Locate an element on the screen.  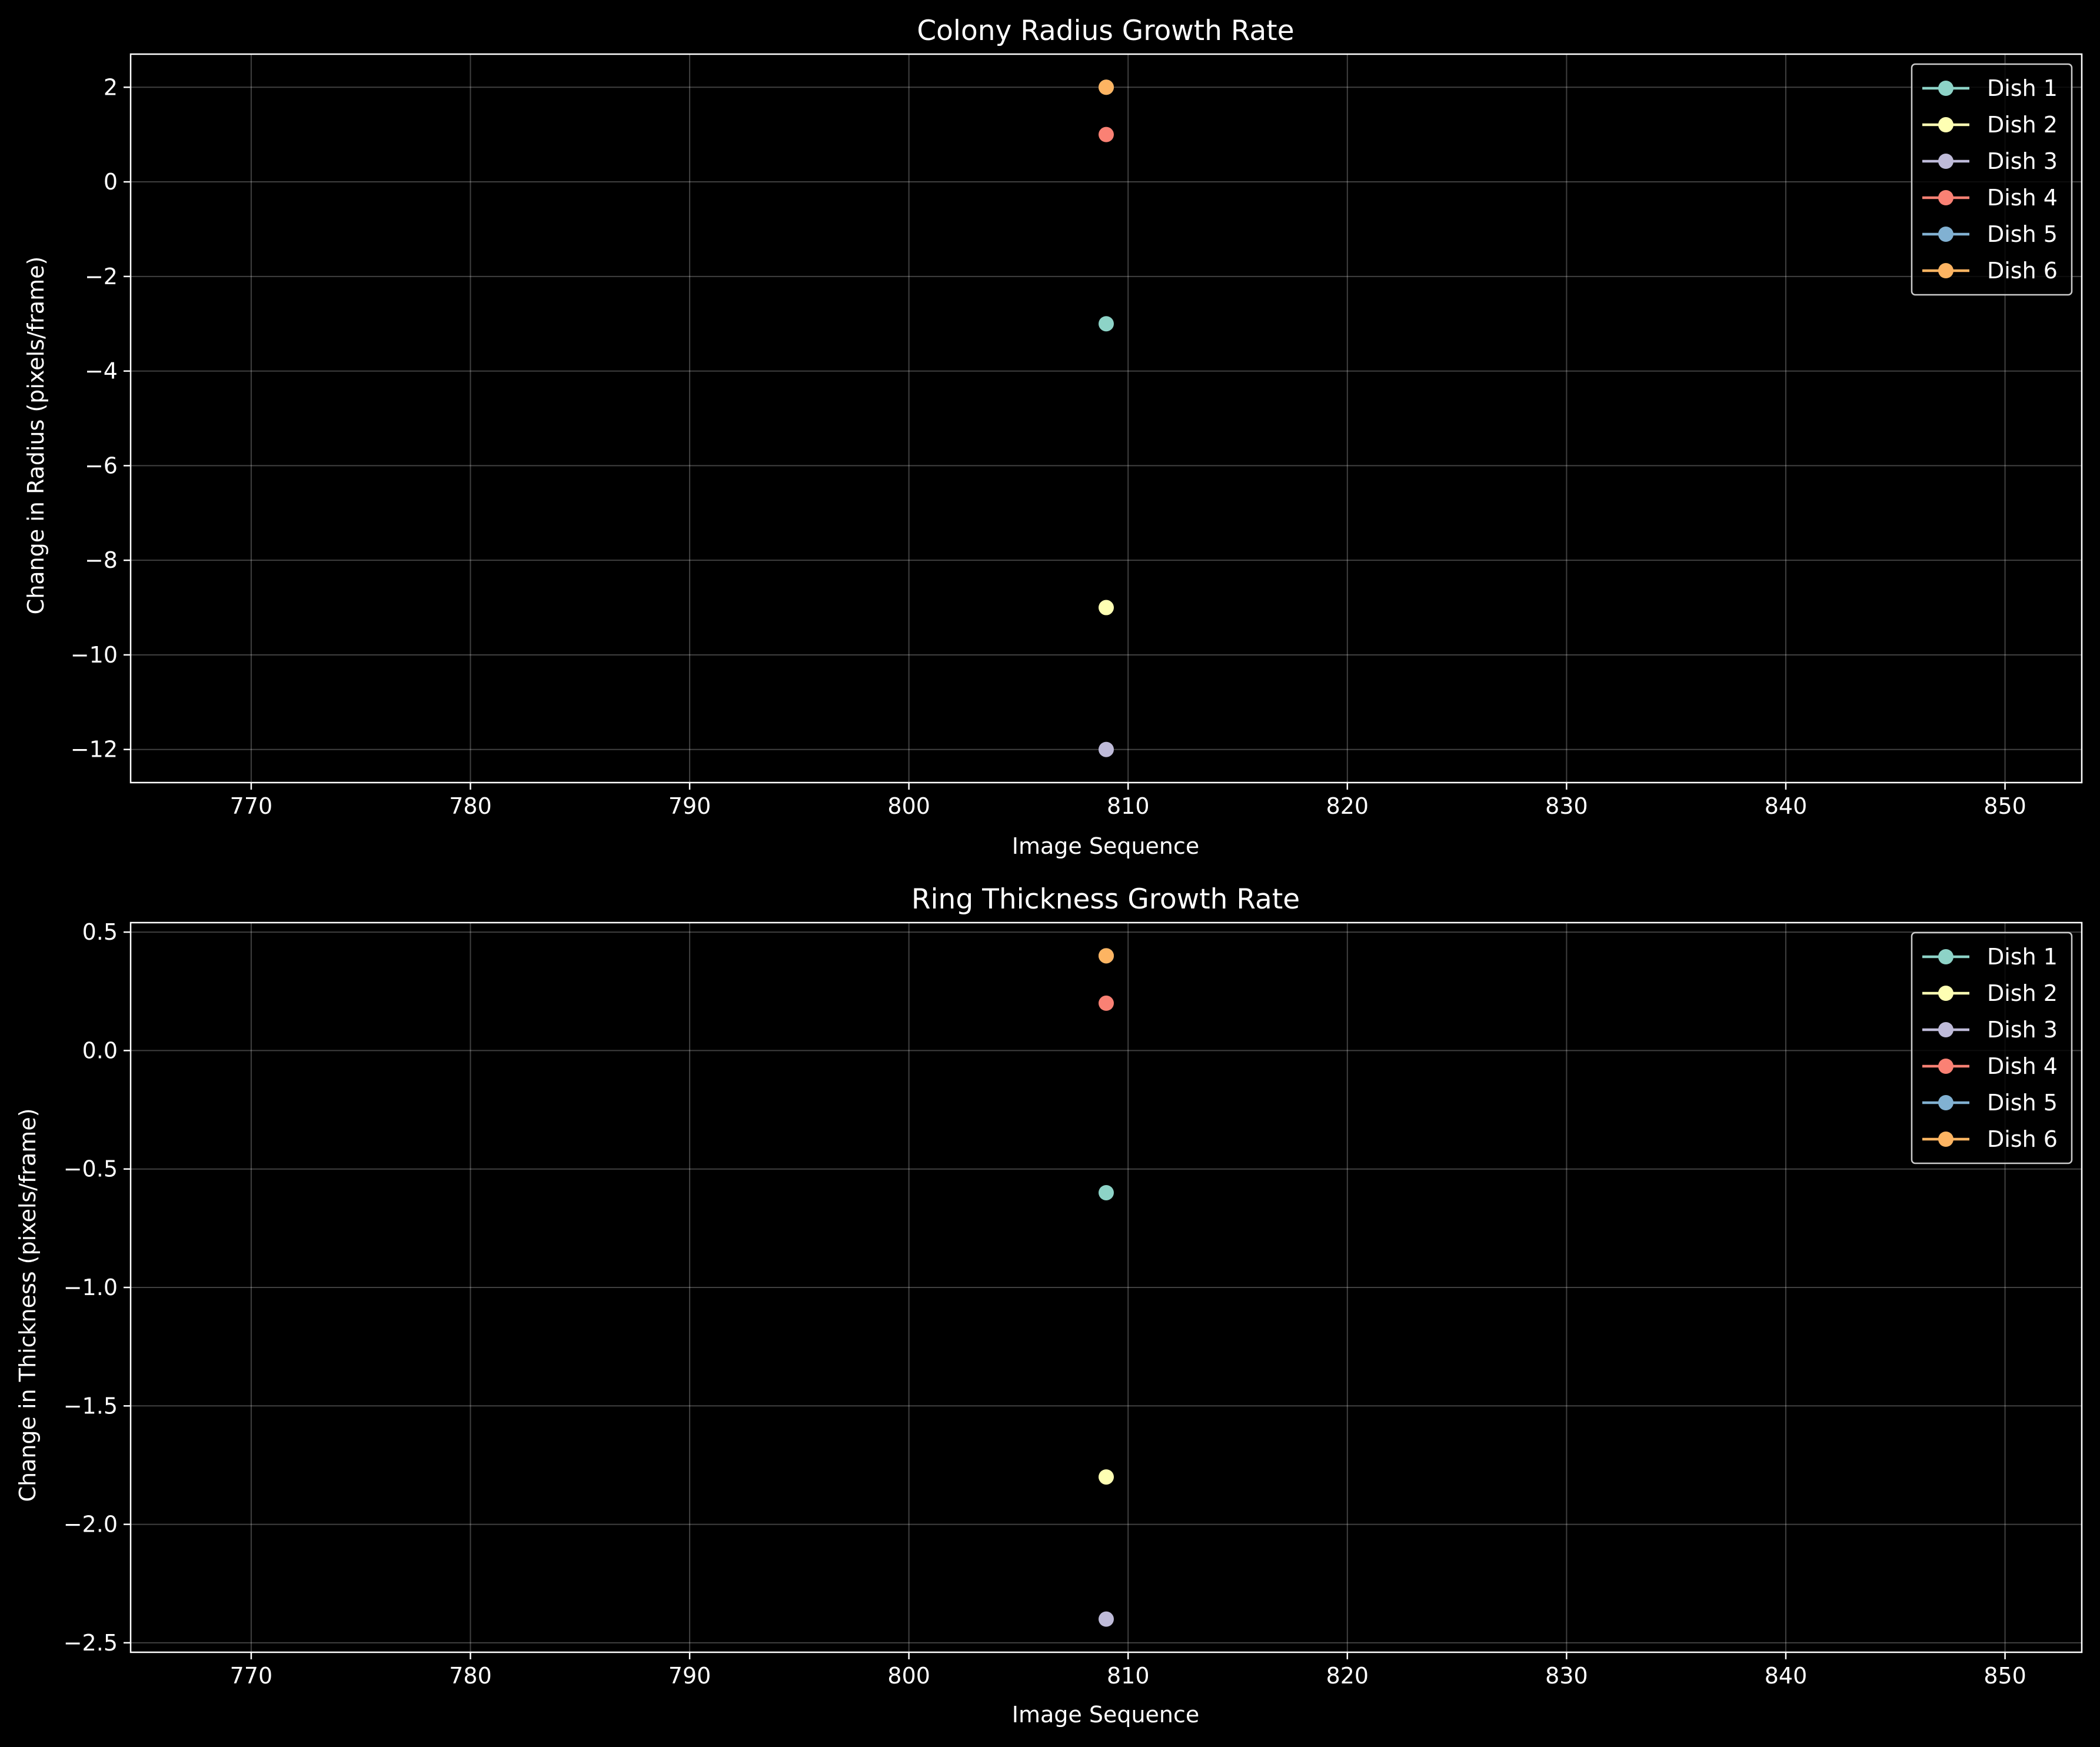
y-tick-label: 0.5 is located at coordinates (100, 932).